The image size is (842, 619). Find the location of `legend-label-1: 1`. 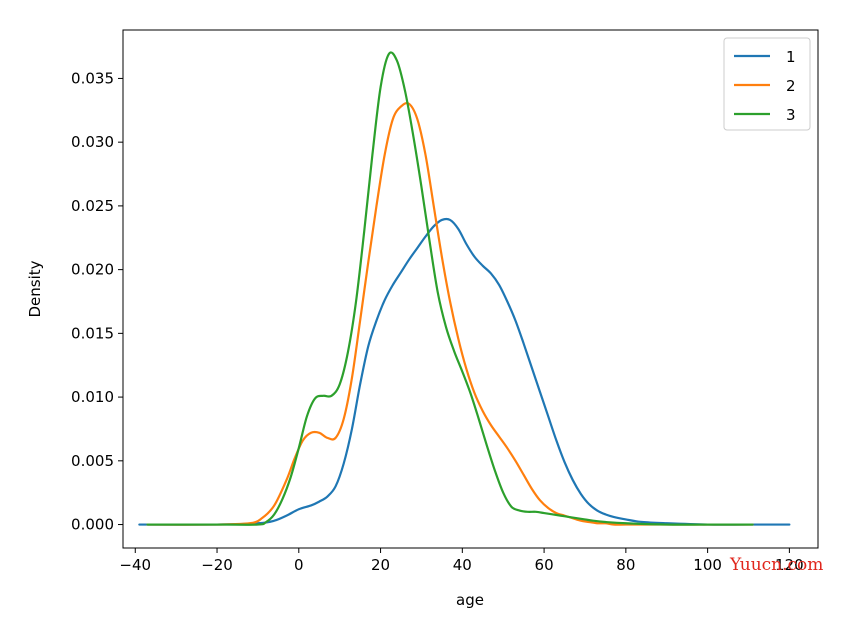

legend-label-1: 1 is located at coordinates (791, 57).